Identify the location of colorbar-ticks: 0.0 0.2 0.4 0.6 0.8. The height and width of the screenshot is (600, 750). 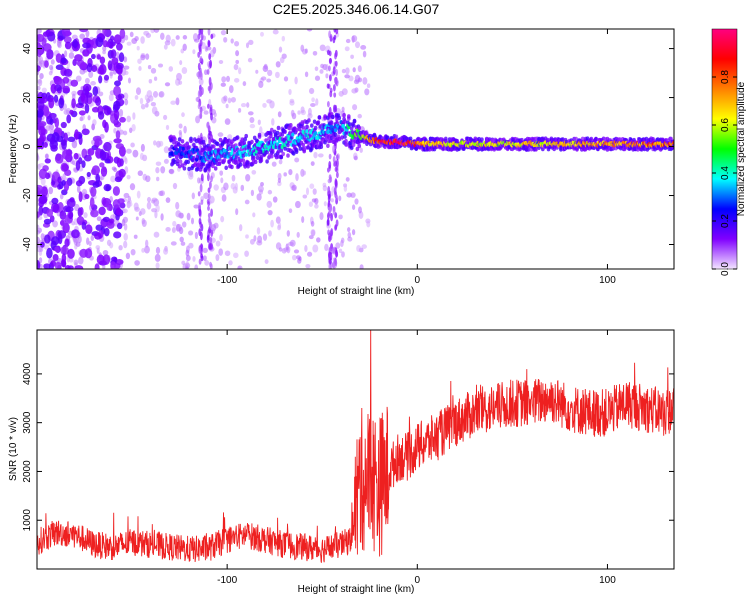
(724, 173).